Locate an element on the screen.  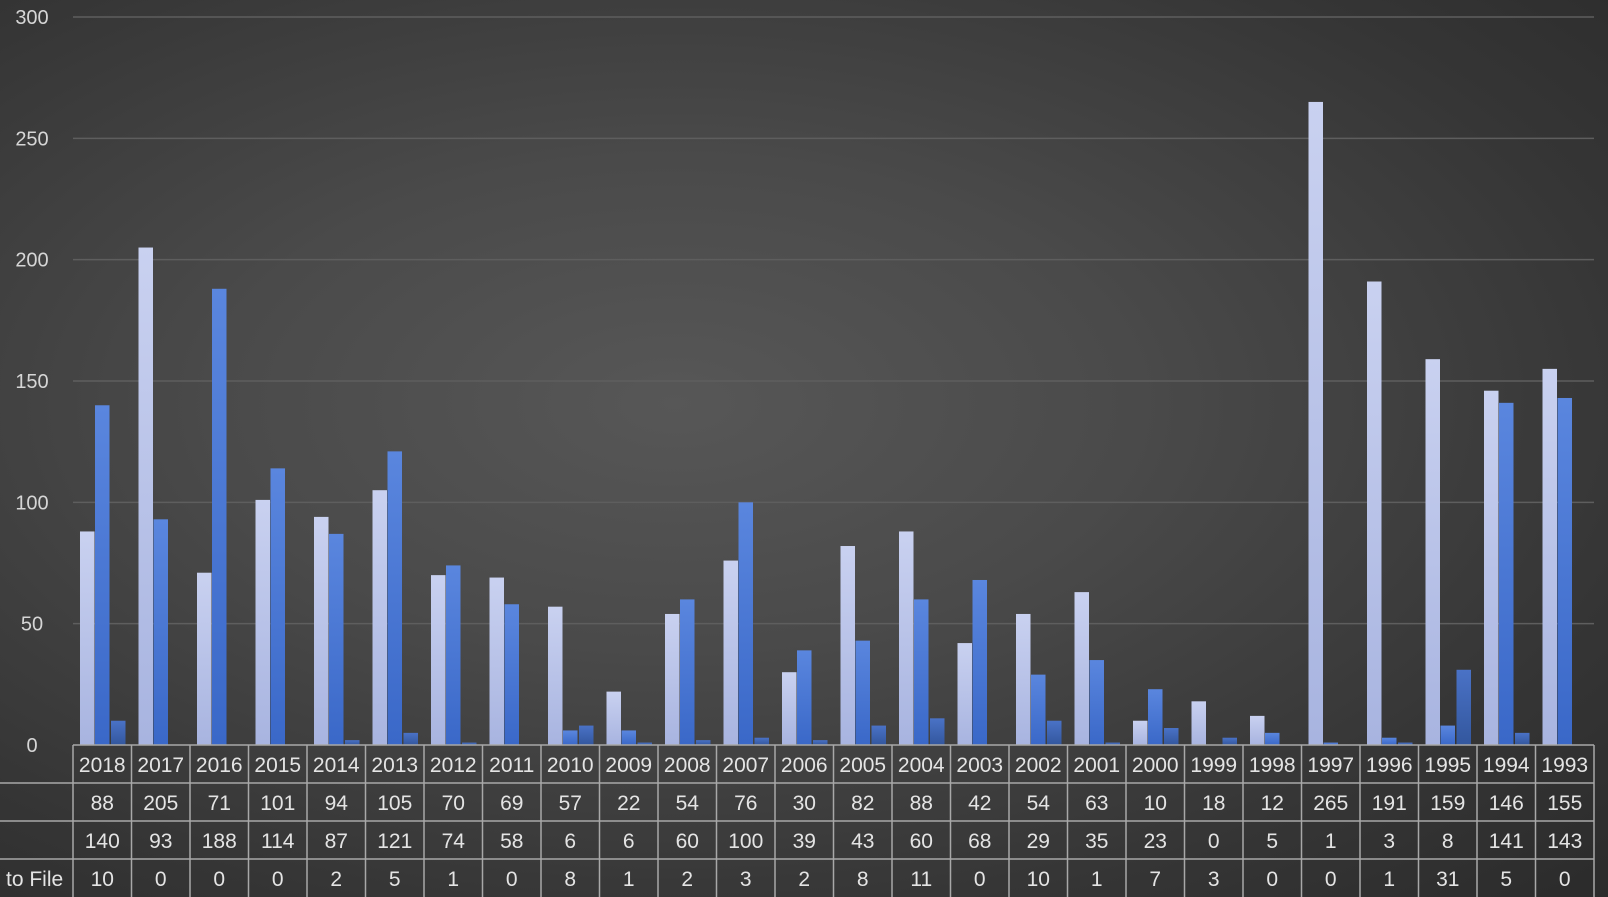
category-label: 1998 is located at coordinates (1272, 765).